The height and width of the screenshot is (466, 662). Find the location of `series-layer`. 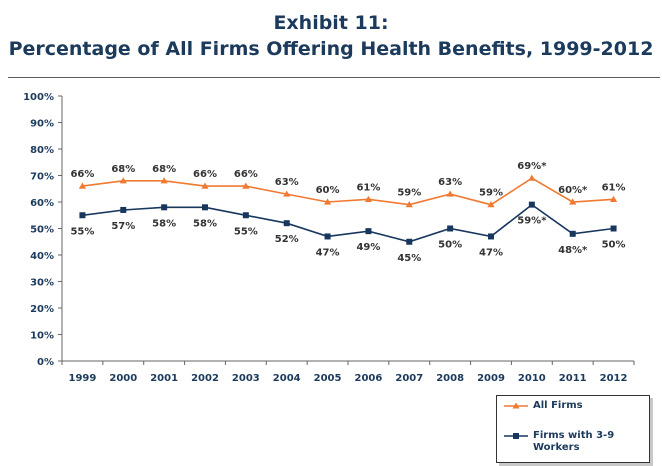

series-layer is located at coordinates (348, 209).